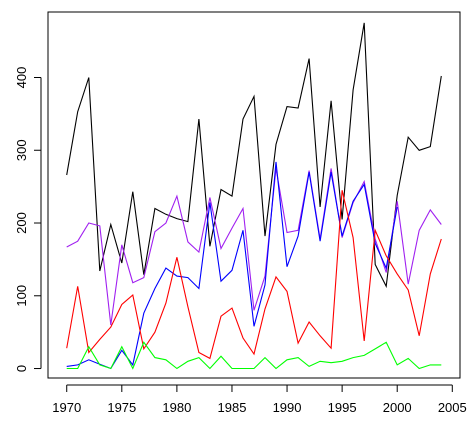 The width and height of the screenshot is (474, 430). I want to click on x-tick-label: 1990, so click(287, 407).